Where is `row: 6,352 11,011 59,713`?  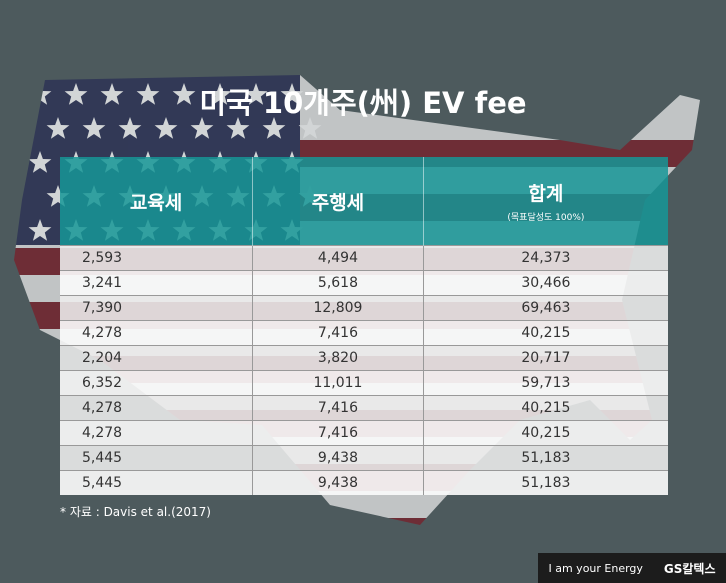 row: 6,352 11,011 59,713 is located at coordinates (364, 383).